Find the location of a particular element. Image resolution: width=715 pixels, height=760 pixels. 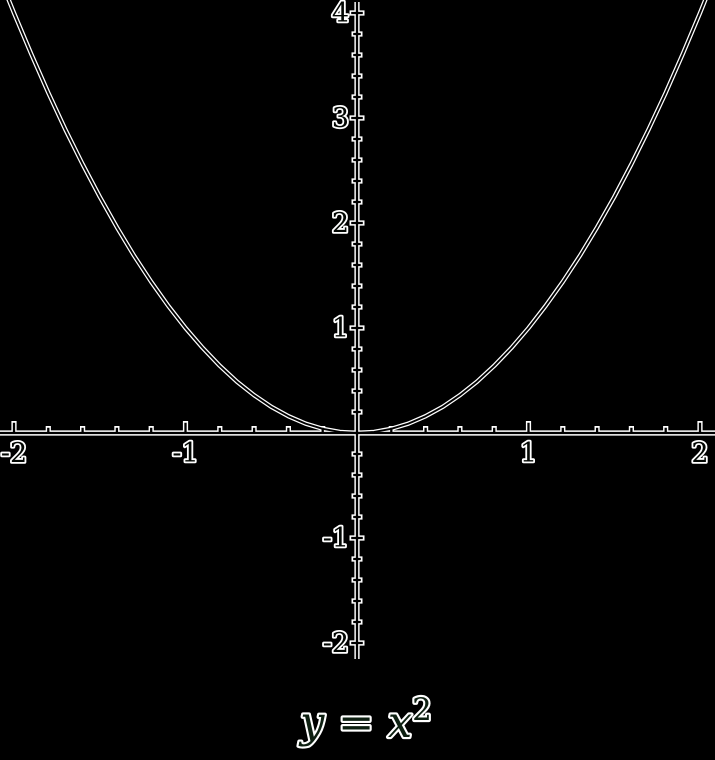

title-base: x is located at coordinates (400, 723).